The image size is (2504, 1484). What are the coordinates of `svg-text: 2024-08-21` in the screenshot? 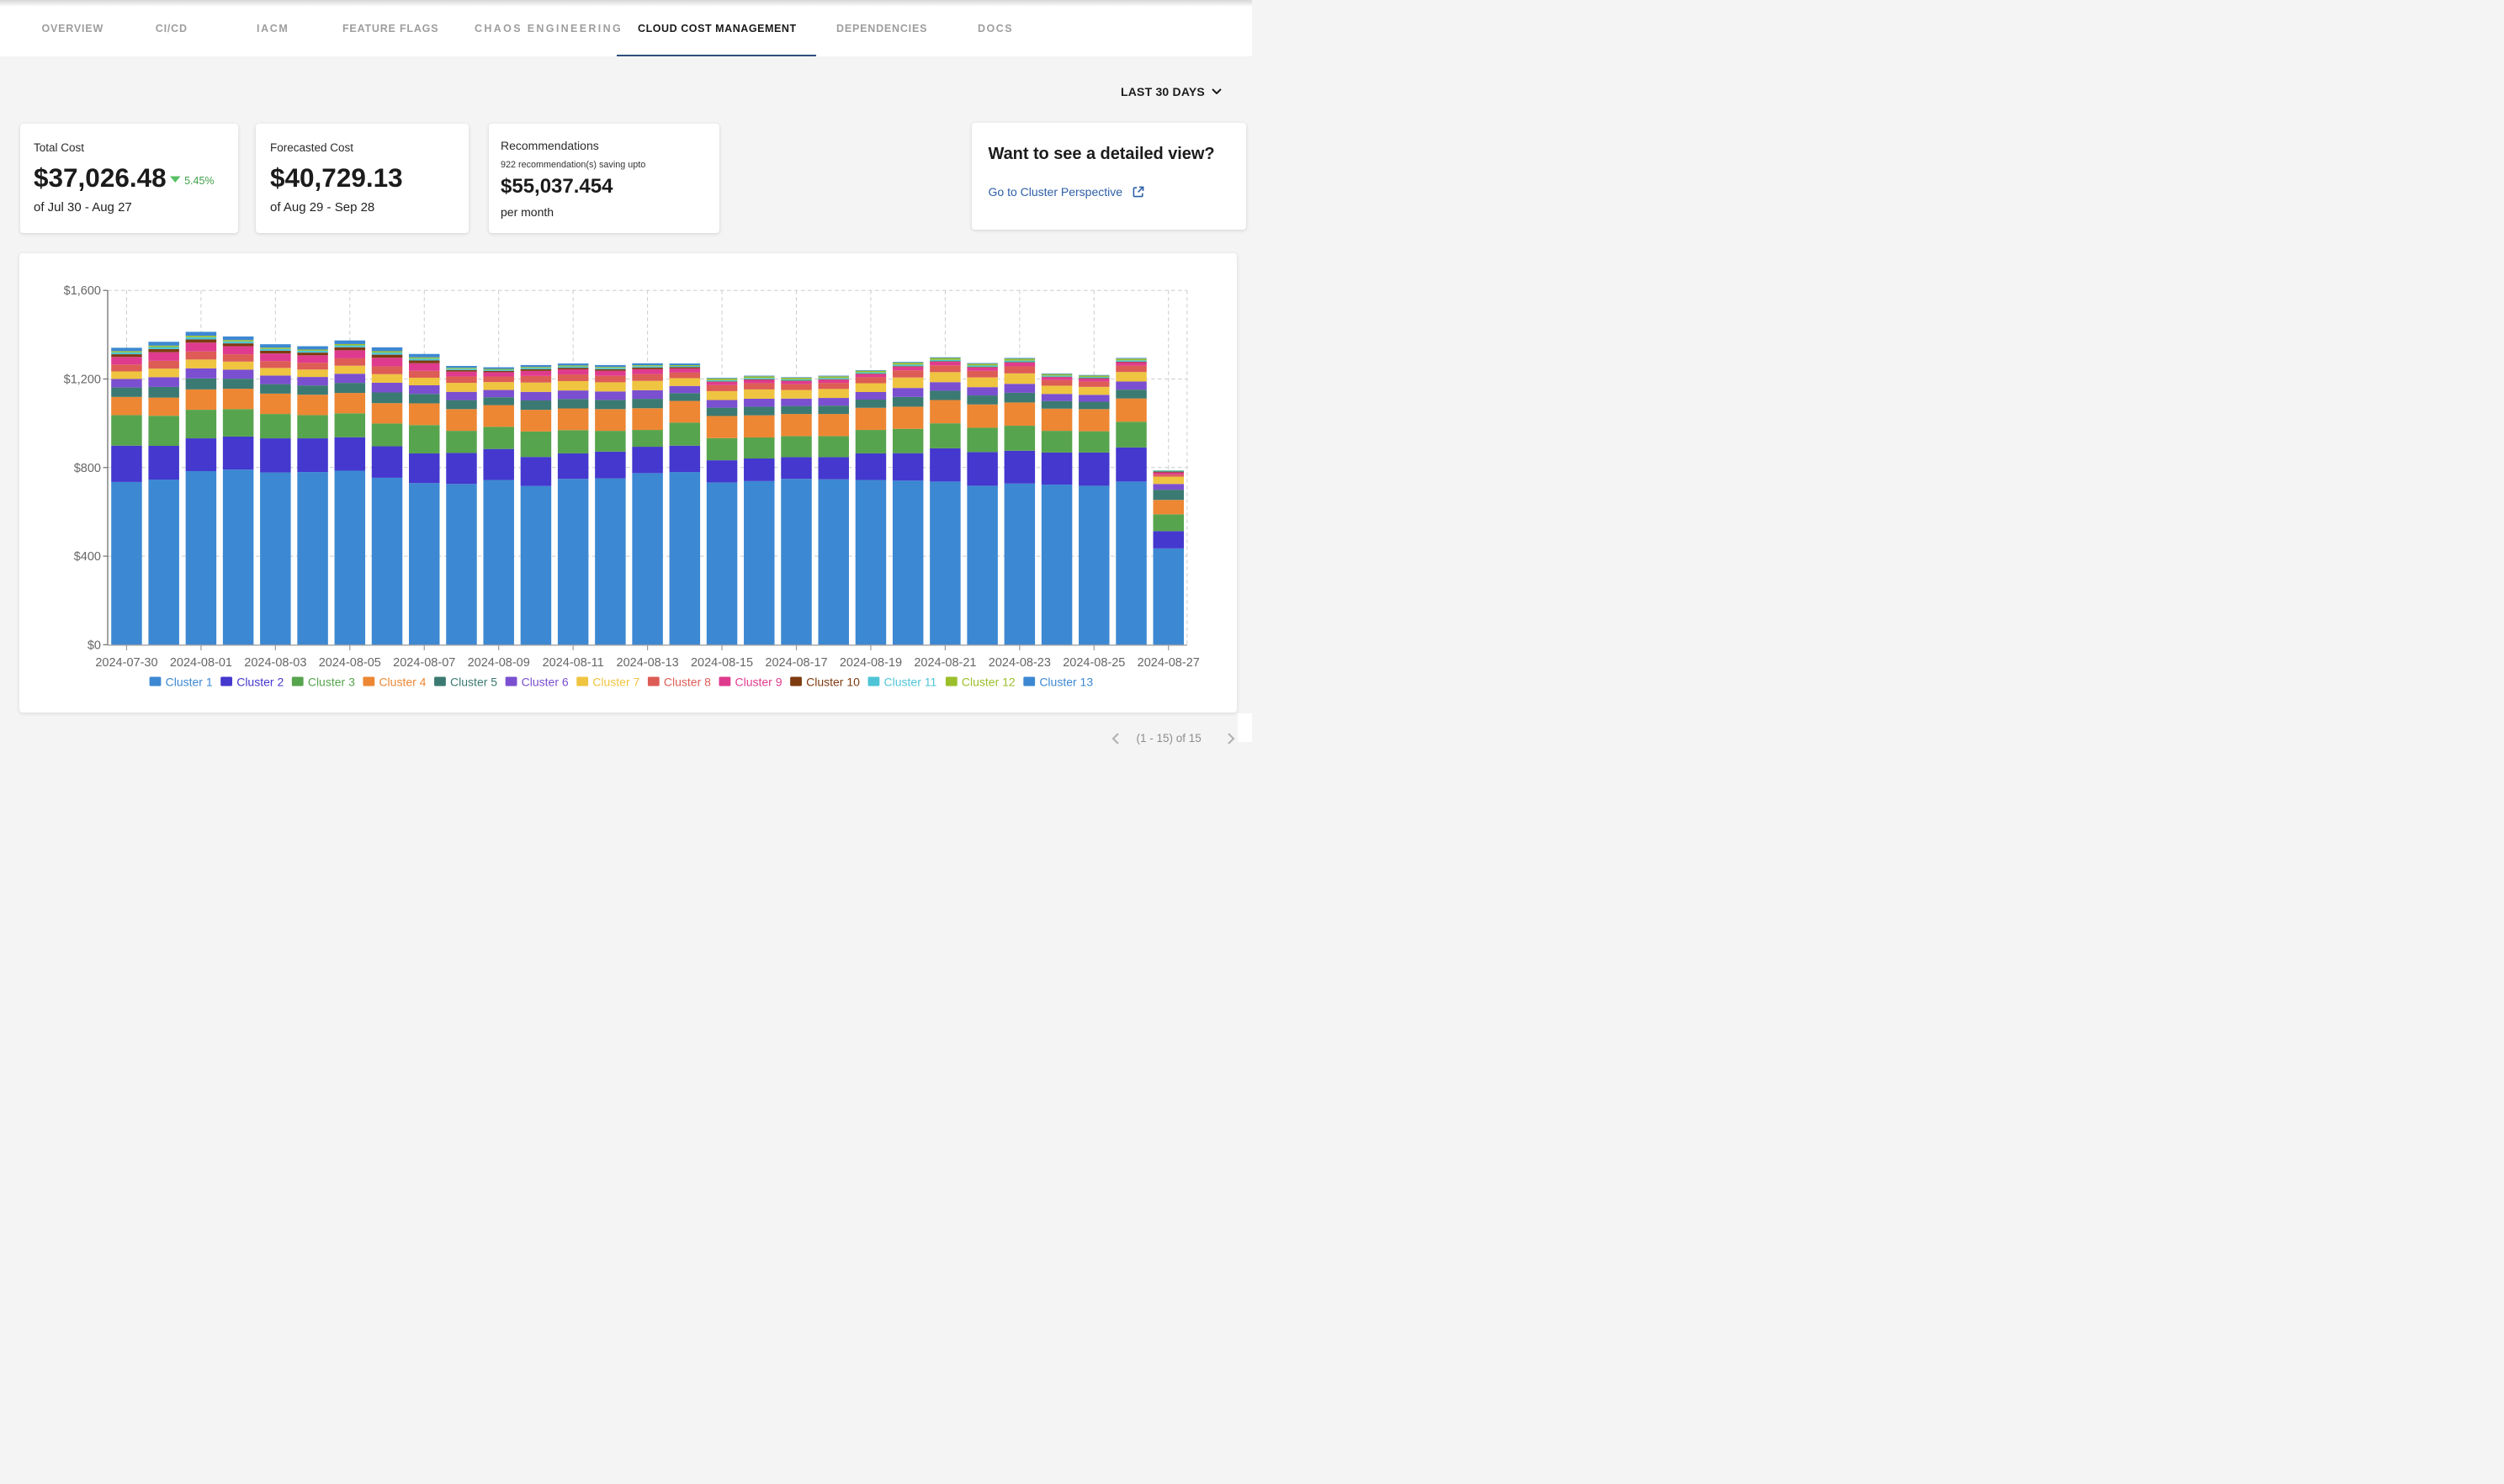 It's located at (945, 663).